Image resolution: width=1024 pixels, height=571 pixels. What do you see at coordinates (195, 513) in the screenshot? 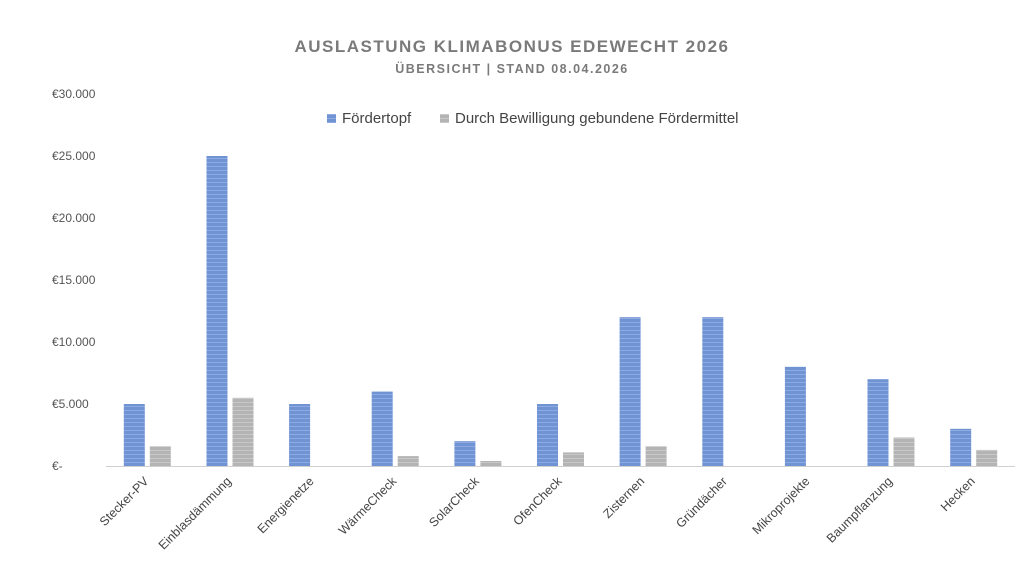
I see `x-tick-label: Einblasdämmung` at bounding box center [195, 513].